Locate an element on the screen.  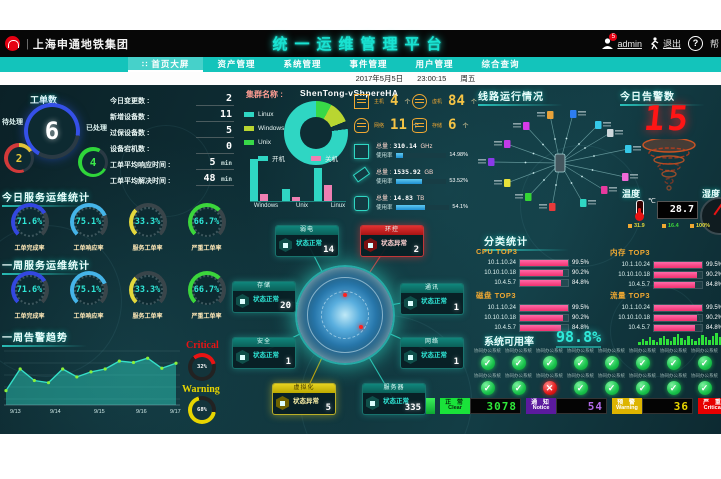
tab-label: 用户管理 is located at coordinates (434, 64).